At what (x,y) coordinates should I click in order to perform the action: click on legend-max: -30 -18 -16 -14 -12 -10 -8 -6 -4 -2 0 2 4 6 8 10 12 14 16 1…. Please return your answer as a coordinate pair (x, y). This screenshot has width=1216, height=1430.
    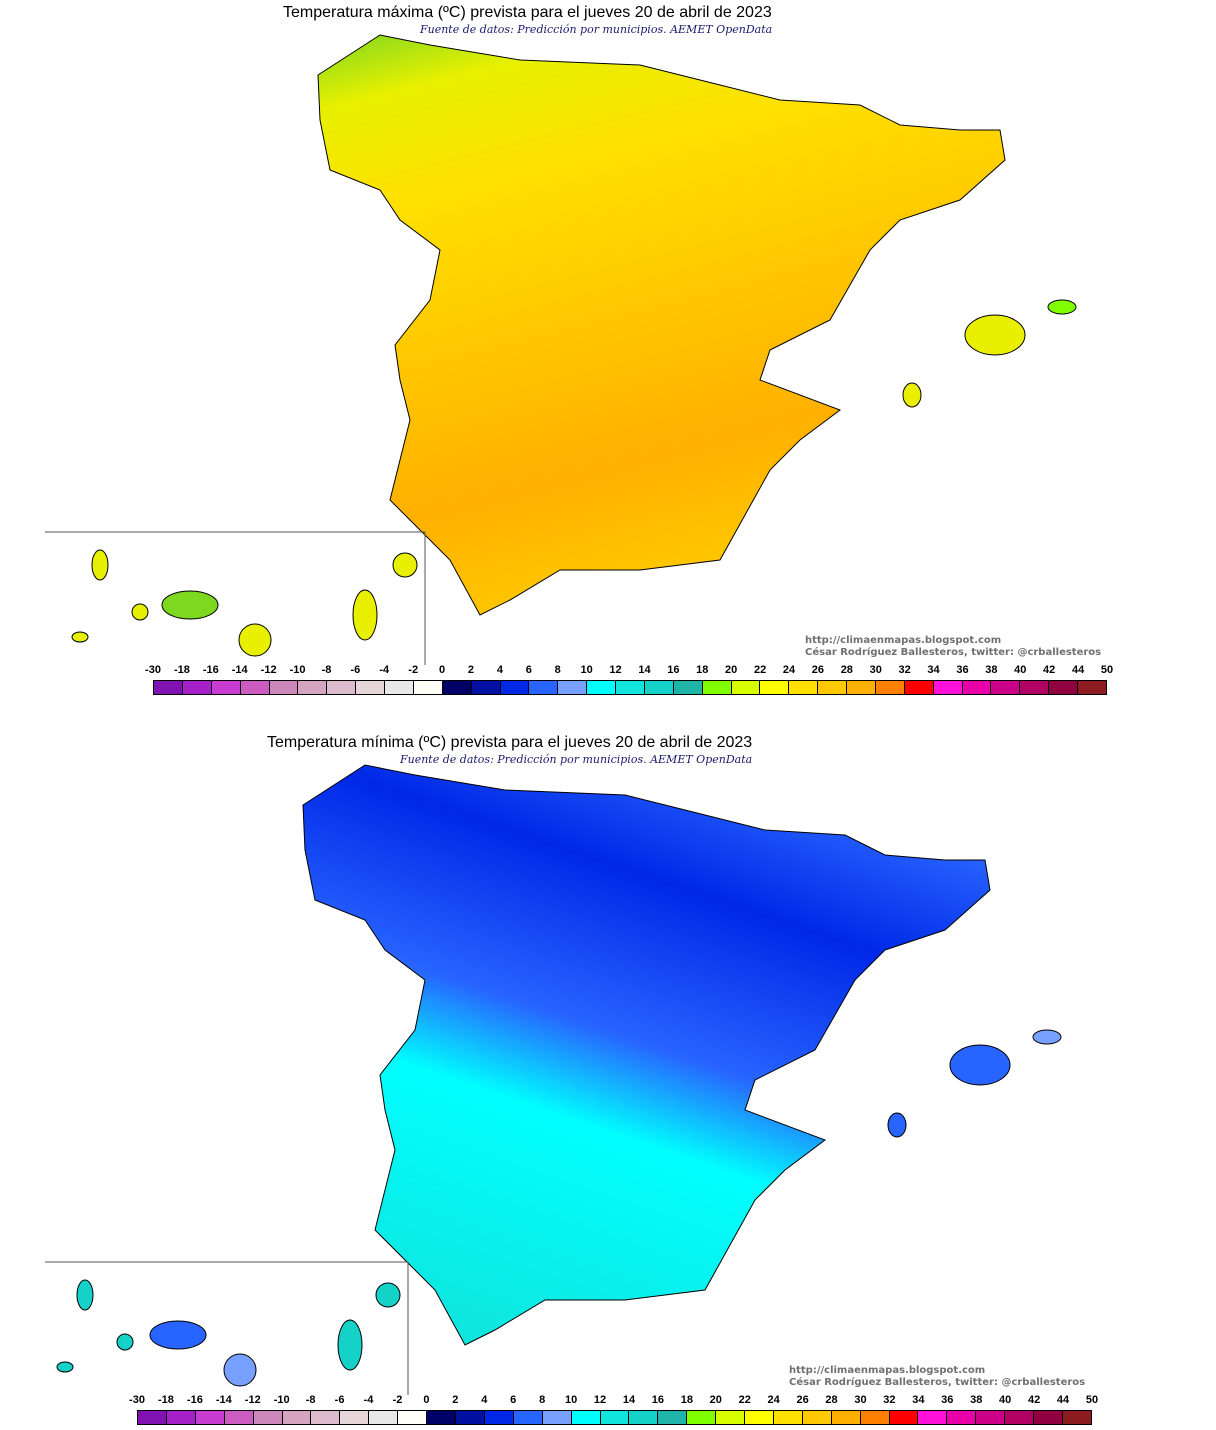
    Looking at the image, I should click on (629, 679).